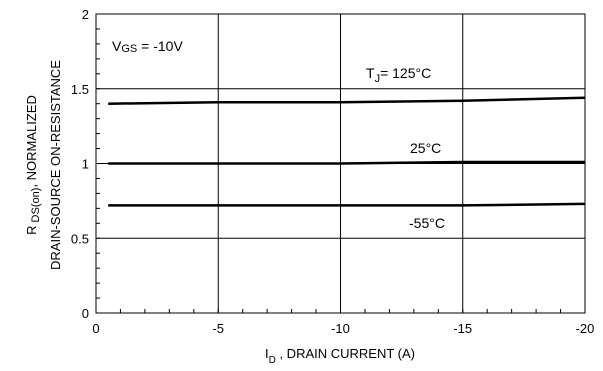  Describe the element at coordinates (427, 223) in the screenshot. I see `series-label-minus55c: -55°C` at that location.